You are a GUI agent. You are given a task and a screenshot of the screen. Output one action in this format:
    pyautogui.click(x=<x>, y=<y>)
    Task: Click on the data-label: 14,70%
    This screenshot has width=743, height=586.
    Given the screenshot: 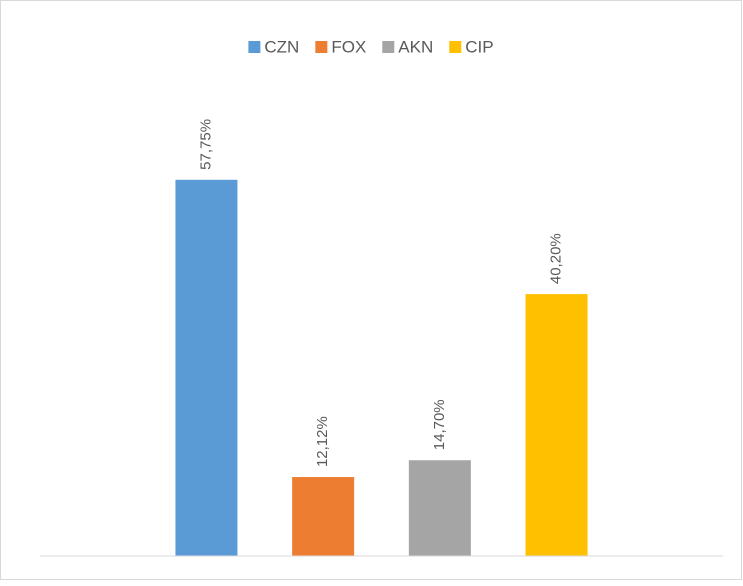 What is the action you would take?
    pyautogui.click(x=439, y=424)
    